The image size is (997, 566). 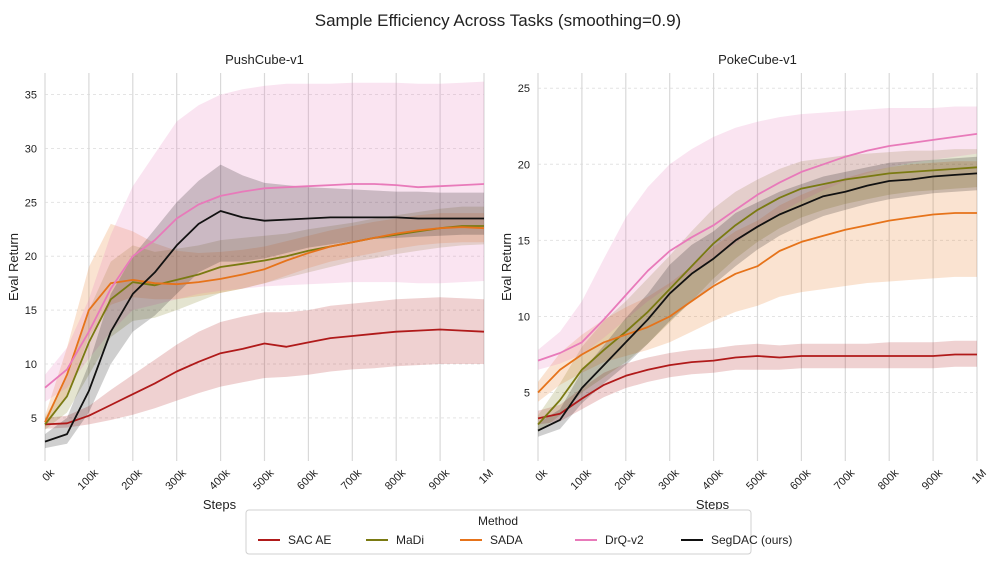 I want to click on legend: Method SAC AE MaDi SADA DrQ-v2 SegDAC (ours), so click(x=518, y=532).